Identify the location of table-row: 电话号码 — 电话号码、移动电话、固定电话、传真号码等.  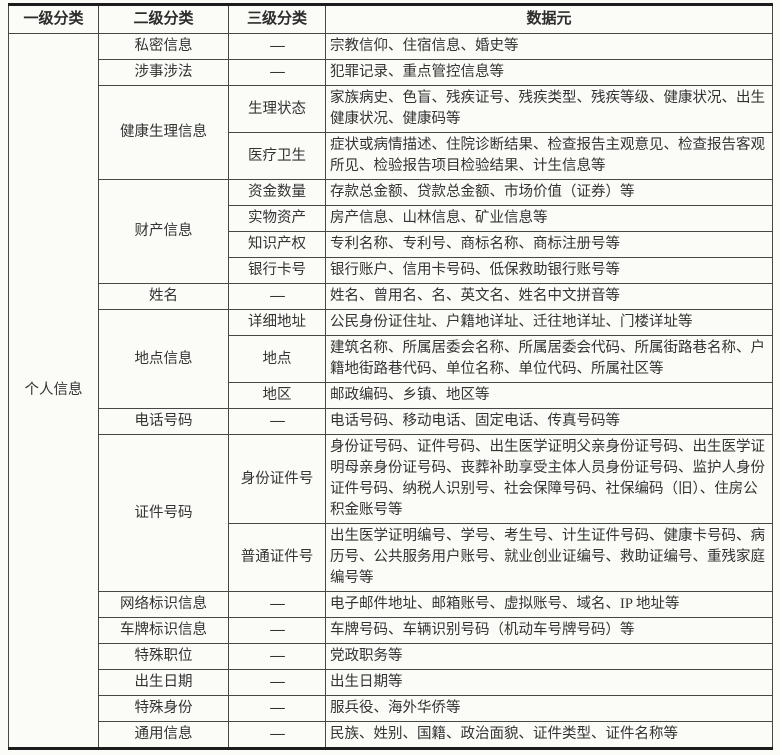
(391, 421).